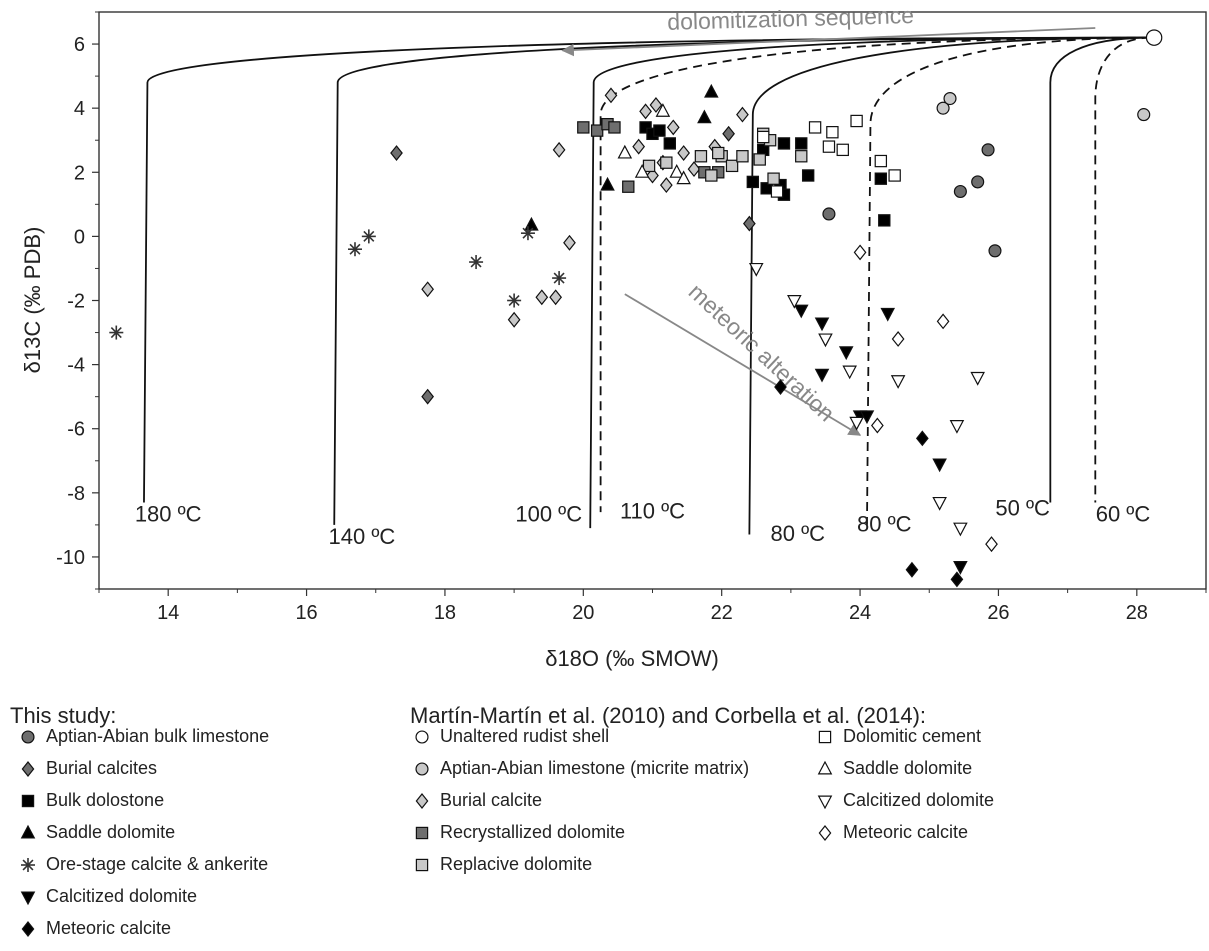 The image size is (1209, 951). I want to click on x-axis-label: δ18O (‰ SMOW), so click(632, 658).